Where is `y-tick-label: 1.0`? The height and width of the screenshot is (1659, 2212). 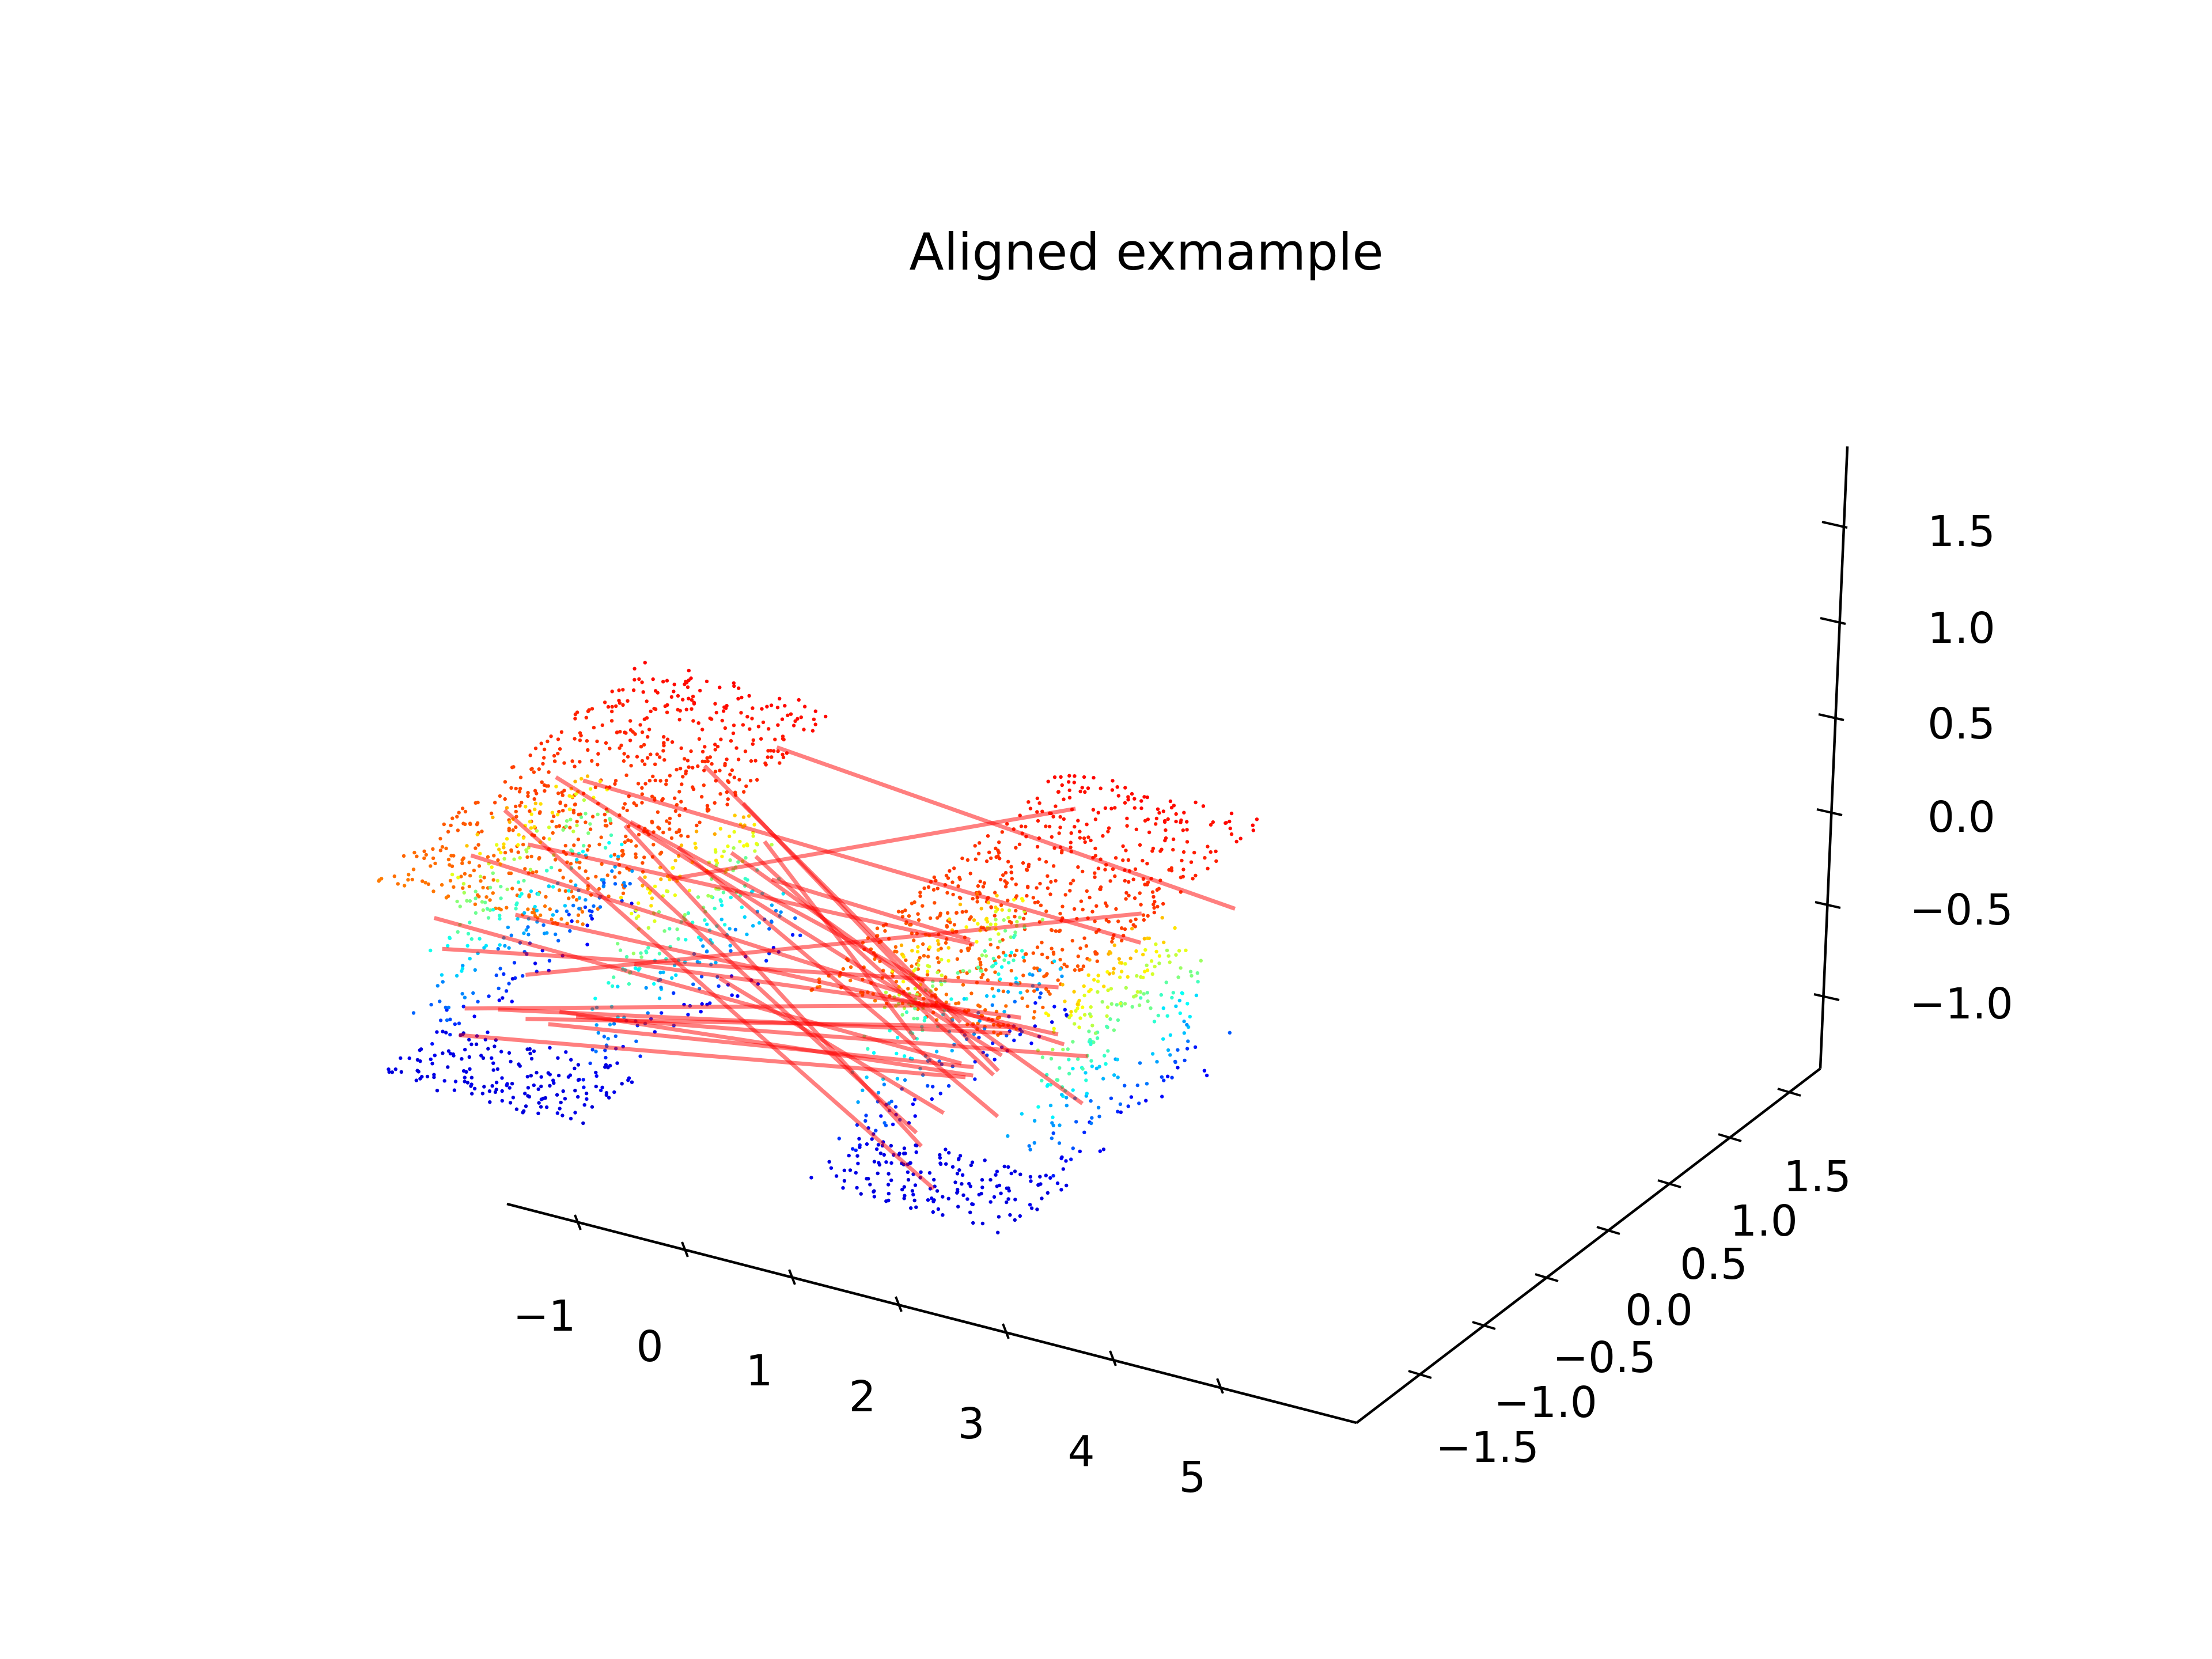
y-tick-label: 1.0 is located at coordinates (1764, 1221).